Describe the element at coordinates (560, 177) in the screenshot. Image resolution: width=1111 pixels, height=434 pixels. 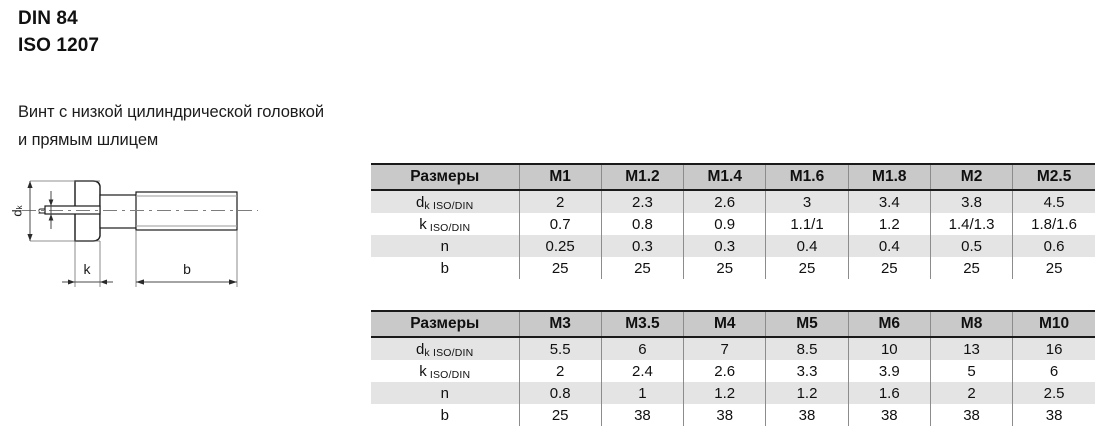
I see `table-1-header-cell: M1` at that location.